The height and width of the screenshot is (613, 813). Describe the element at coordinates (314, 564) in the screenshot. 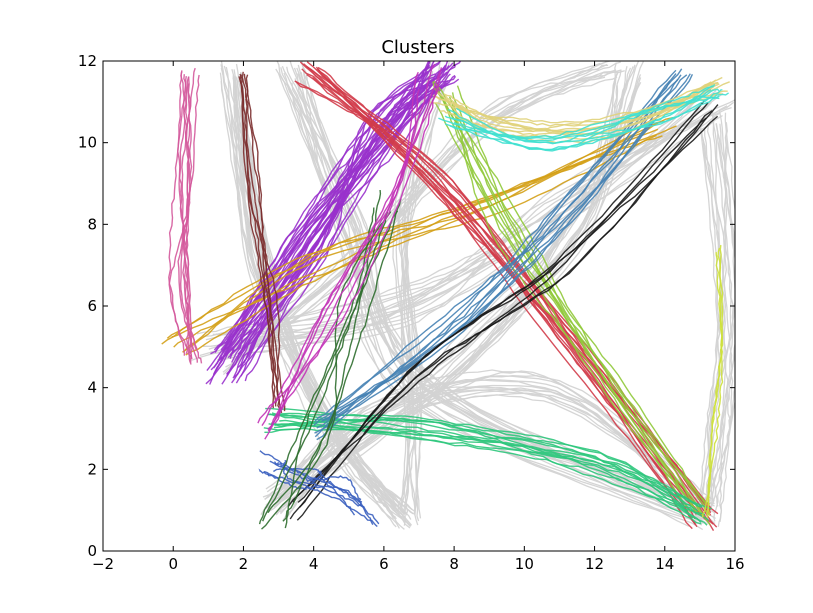

I see `x-tick-label: 4` at that location.